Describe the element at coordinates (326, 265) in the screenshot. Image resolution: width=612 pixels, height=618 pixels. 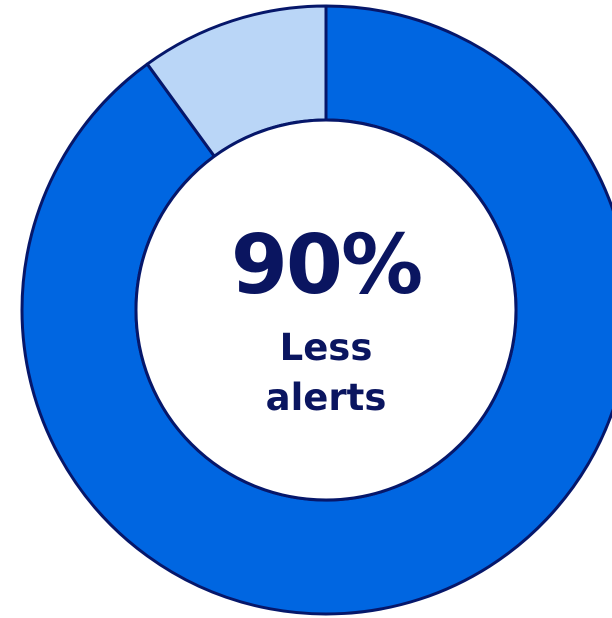
I see `center-value-label: 90%` at that location.